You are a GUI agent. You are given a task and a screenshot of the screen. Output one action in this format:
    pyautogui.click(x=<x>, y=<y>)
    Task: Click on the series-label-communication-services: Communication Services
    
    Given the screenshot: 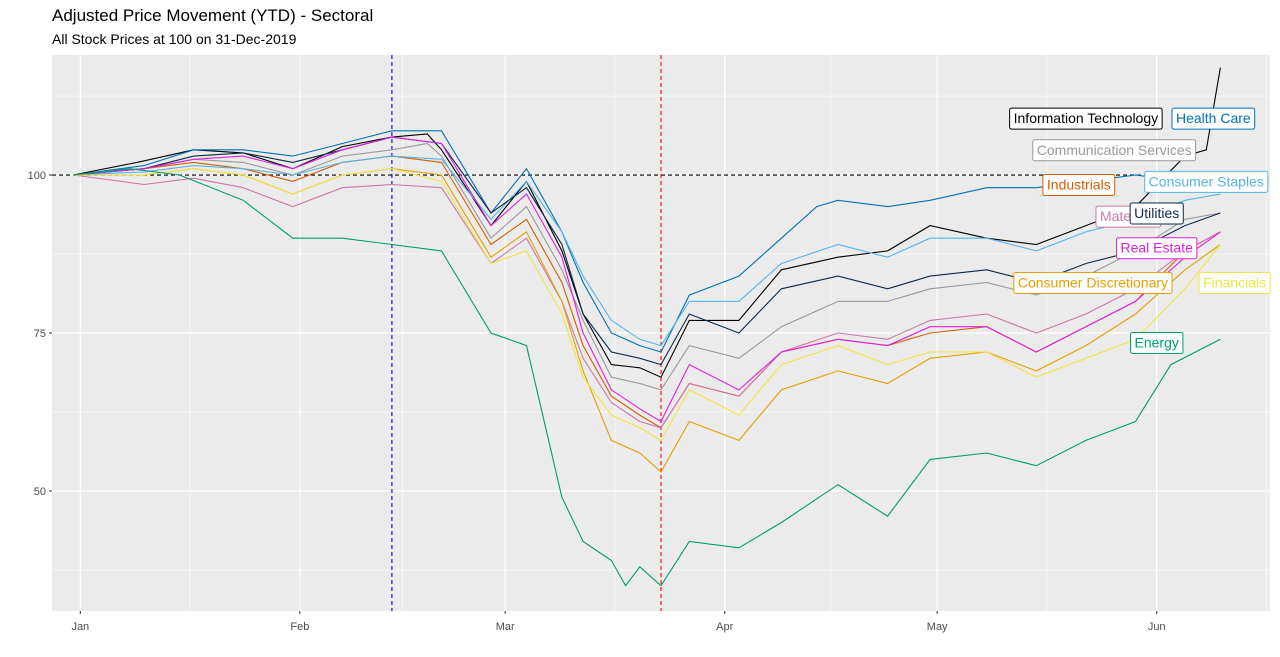 What is the action you would take?
    pyautogui.click(x=1114, y=150)
    